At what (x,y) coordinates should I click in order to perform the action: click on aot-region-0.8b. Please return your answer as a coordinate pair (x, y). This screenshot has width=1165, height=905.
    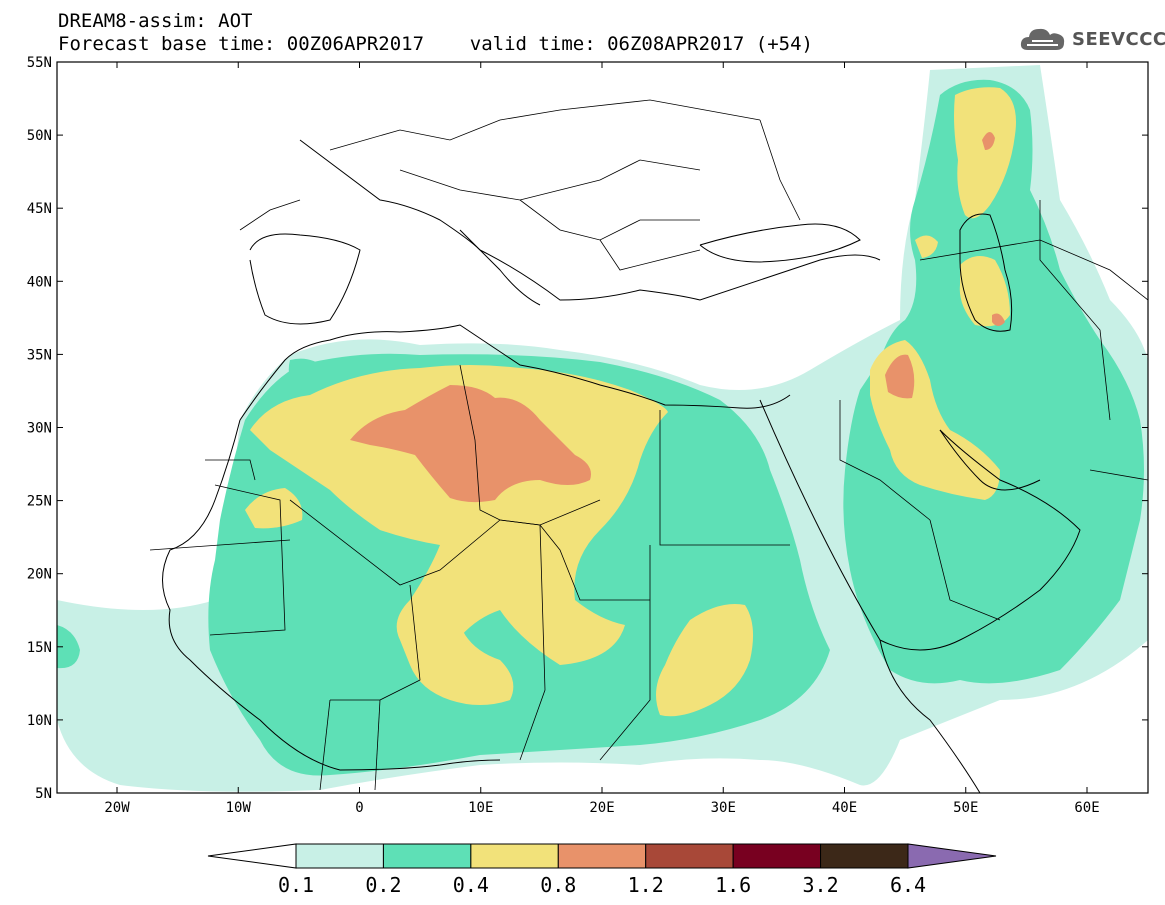
    Looking at the image, I should click on (900, 376).